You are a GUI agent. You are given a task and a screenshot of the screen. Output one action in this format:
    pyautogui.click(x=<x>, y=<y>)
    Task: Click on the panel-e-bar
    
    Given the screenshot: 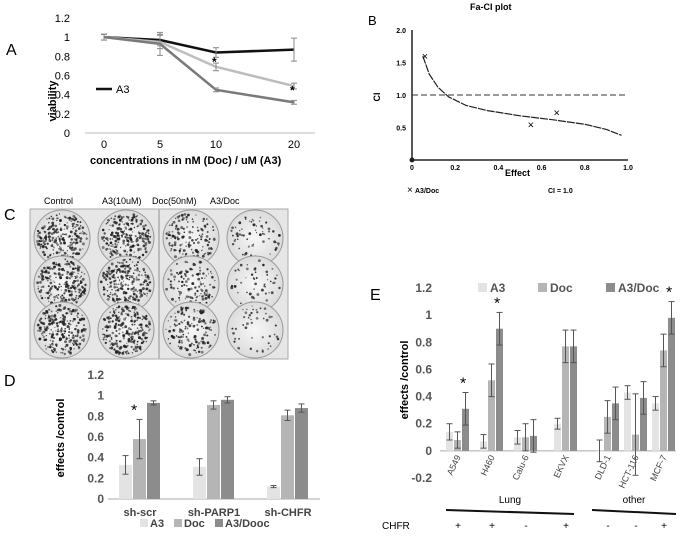 What is the action you would take?
    pyautogui.click(x=565, y=398)
    